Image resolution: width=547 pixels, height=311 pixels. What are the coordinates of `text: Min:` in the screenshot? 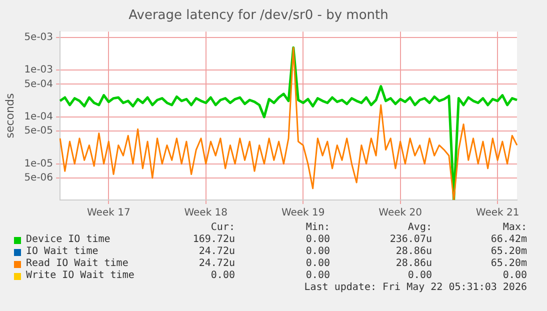 It's located at (318, 228).